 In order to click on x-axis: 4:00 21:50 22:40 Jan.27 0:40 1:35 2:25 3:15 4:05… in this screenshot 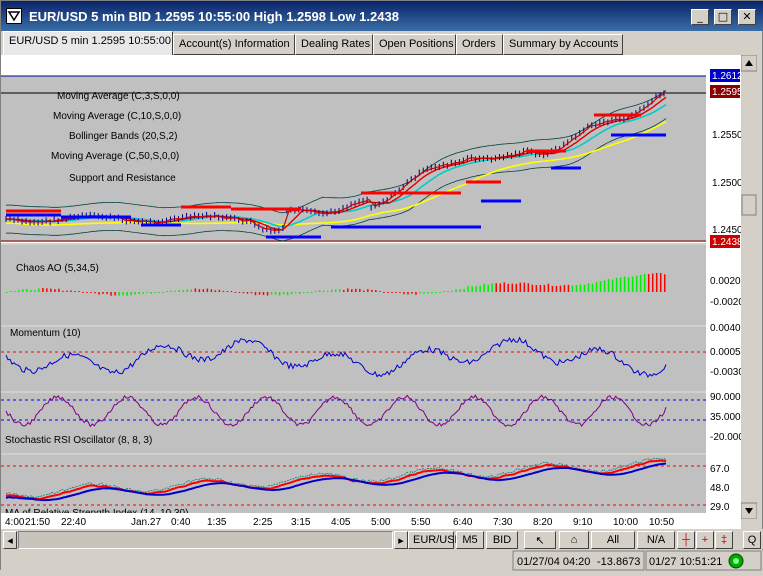, I will do `click(339, 522)`.